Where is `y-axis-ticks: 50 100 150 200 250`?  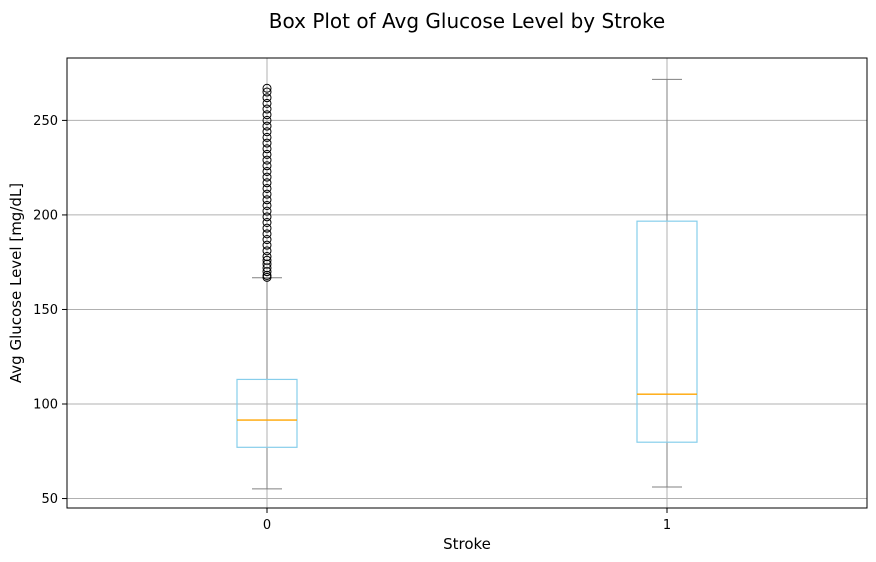 y-axis-ticks: 50 100 150 200 250 is located at coordinates (50, 310).